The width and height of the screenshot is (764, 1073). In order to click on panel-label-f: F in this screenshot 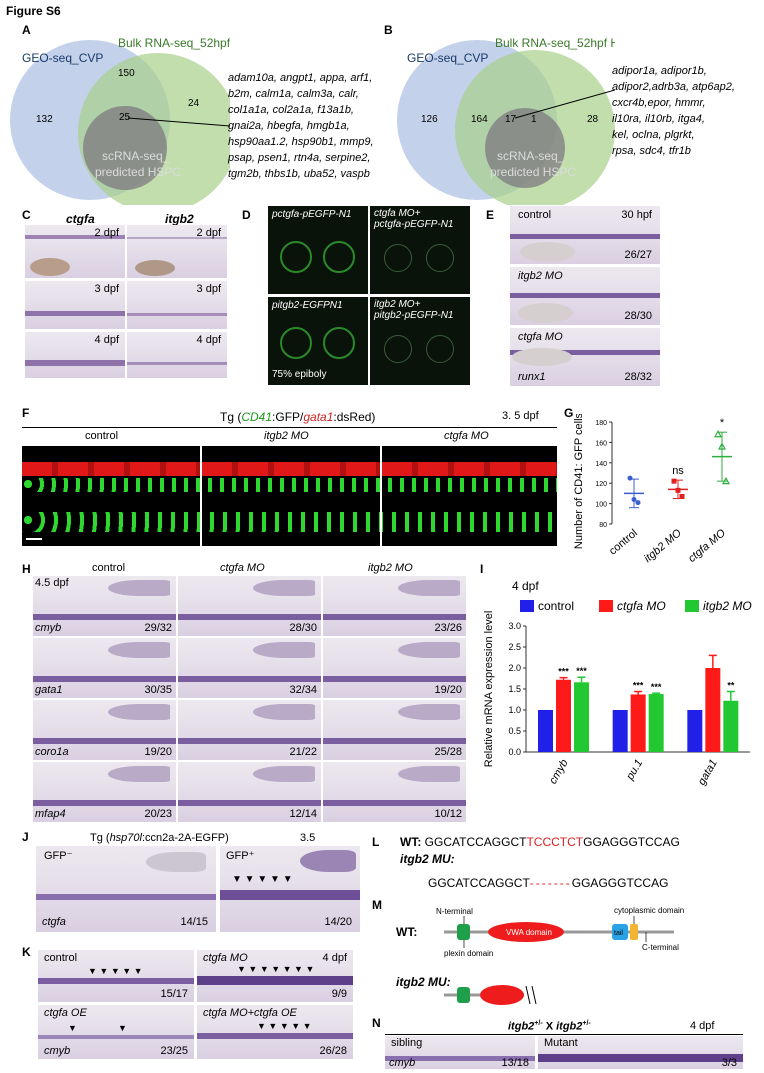, I will do `click(26, 413)`.